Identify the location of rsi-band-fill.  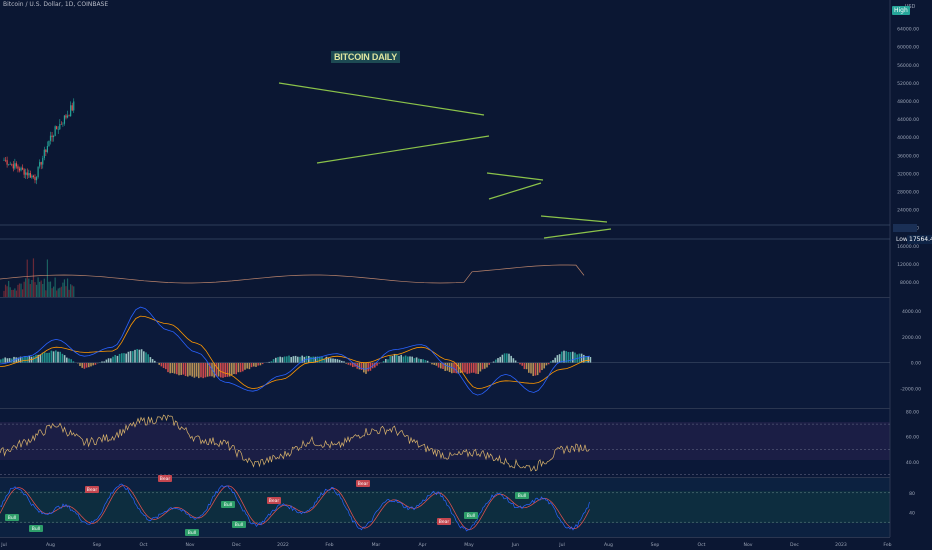
(445, 441).